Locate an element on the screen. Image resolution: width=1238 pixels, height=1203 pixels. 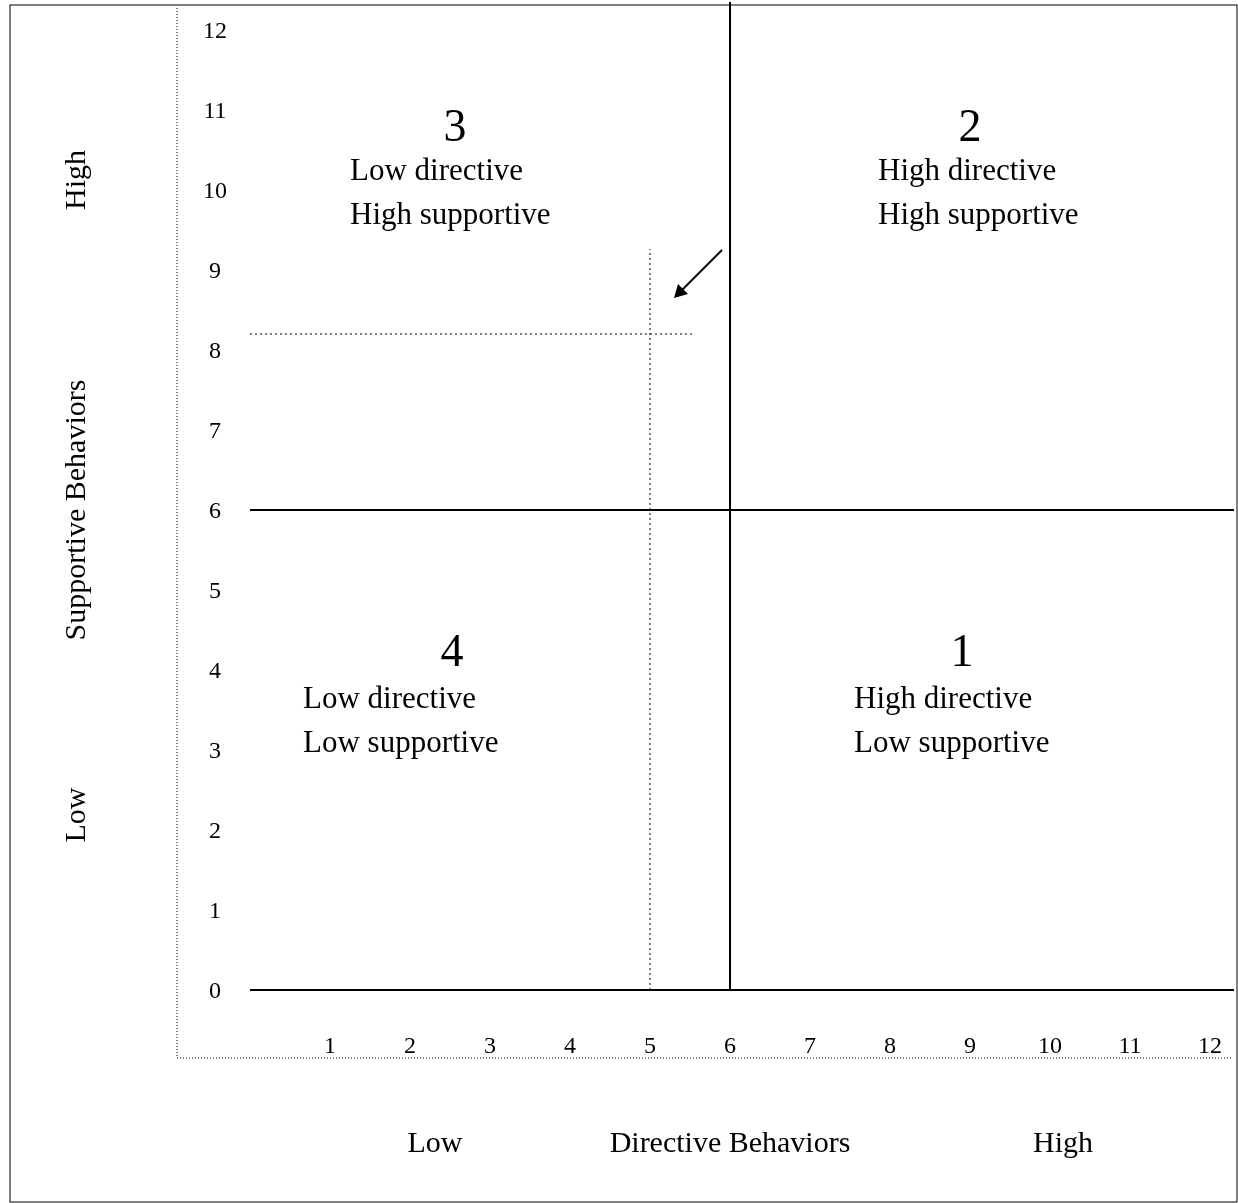
annotation: High directive High supportive is located at coordinates (978, 191).